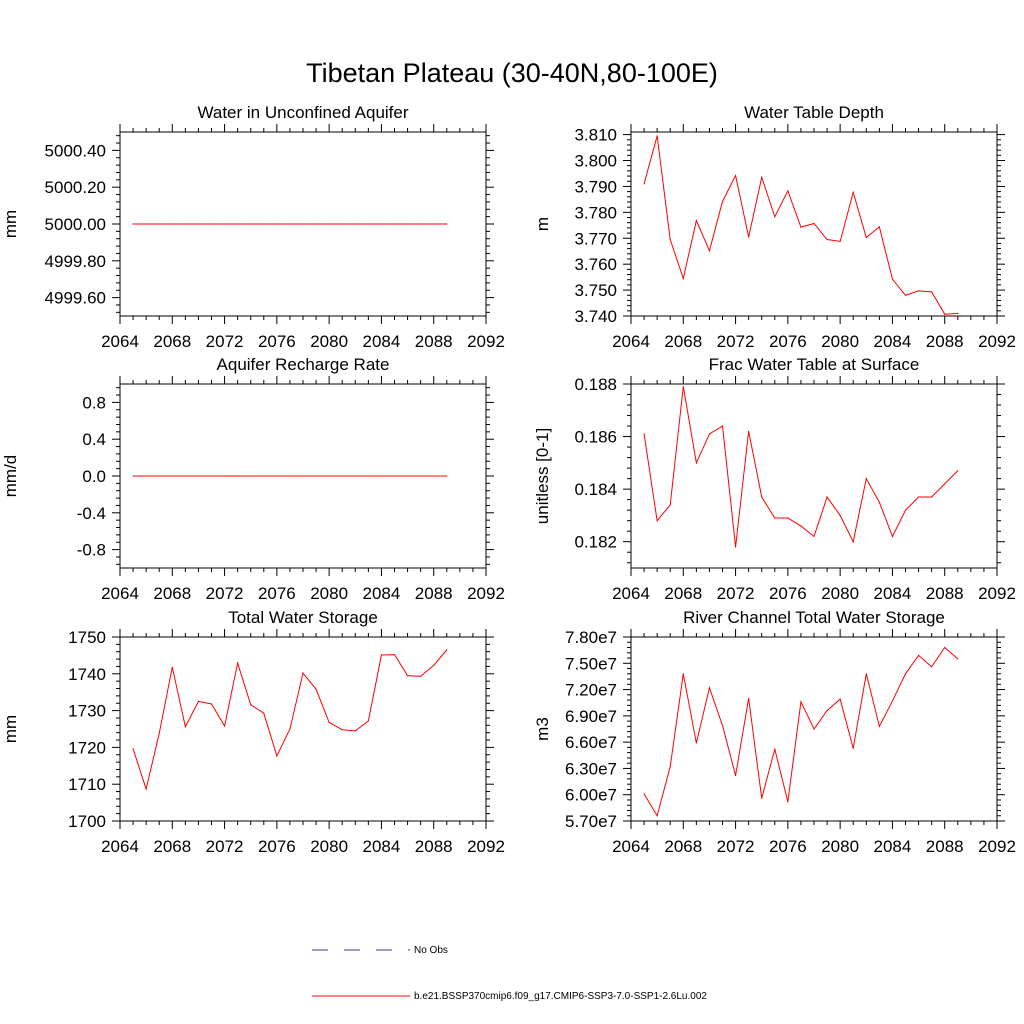 This screenshot has width=1024, height=1024. What do you see at coordinates (736, 846) in the screenshot?
I see `x-tick-label: 2072` at bounding box center [736, 846].